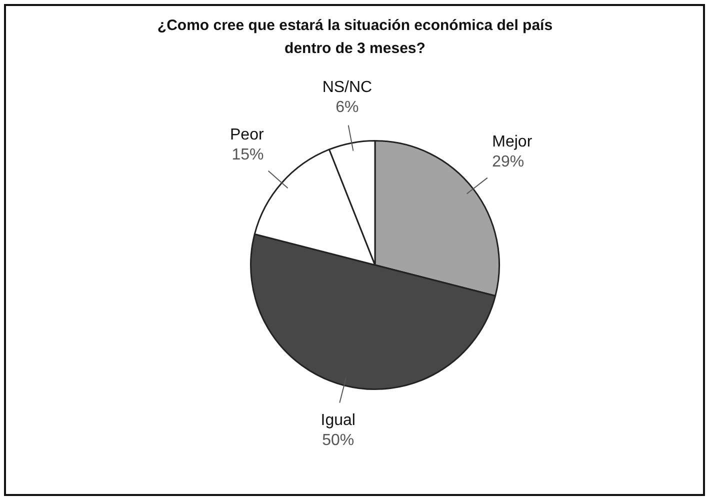 Image resolution: width=709 pixels, height=500 pixels. I want to click on data-label: 29%, so click(508, 162).